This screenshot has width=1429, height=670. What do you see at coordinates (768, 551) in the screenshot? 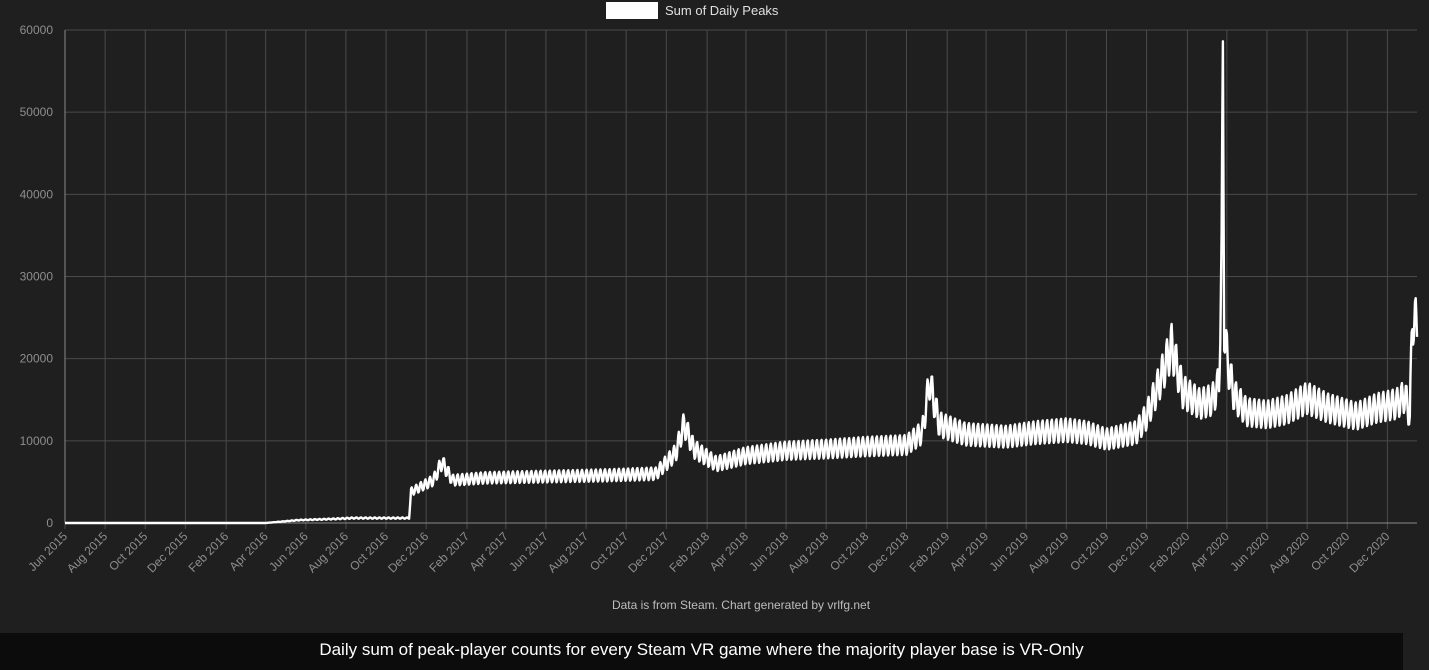
I see `x-tick-label: Jun 2018` at bounding box center [768, 551].